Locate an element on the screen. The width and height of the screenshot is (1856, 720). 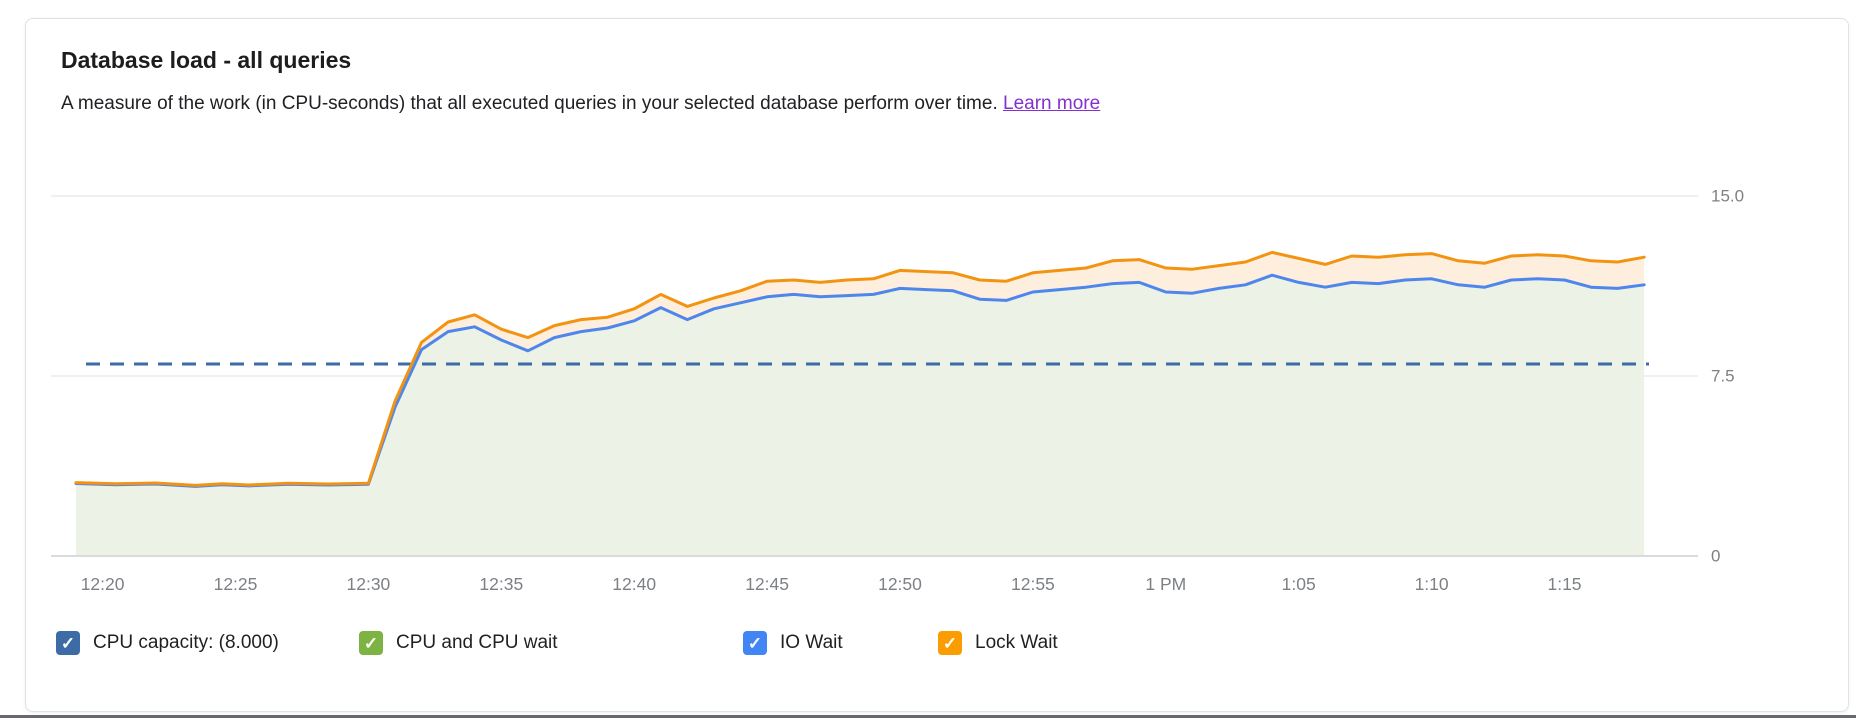
legend-label: IO Wait is located at coordinates (811, 642).